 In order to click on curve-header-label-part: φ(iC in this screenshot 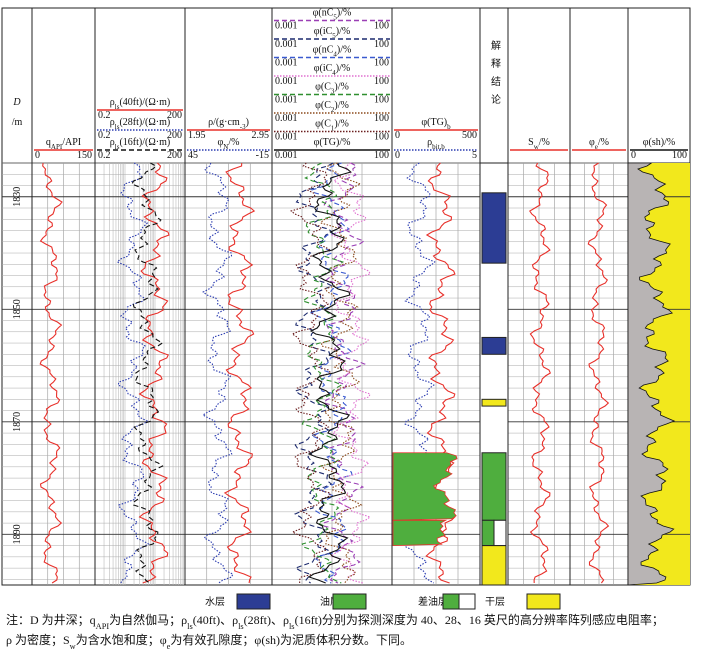, I will do `click(323, 31)`.